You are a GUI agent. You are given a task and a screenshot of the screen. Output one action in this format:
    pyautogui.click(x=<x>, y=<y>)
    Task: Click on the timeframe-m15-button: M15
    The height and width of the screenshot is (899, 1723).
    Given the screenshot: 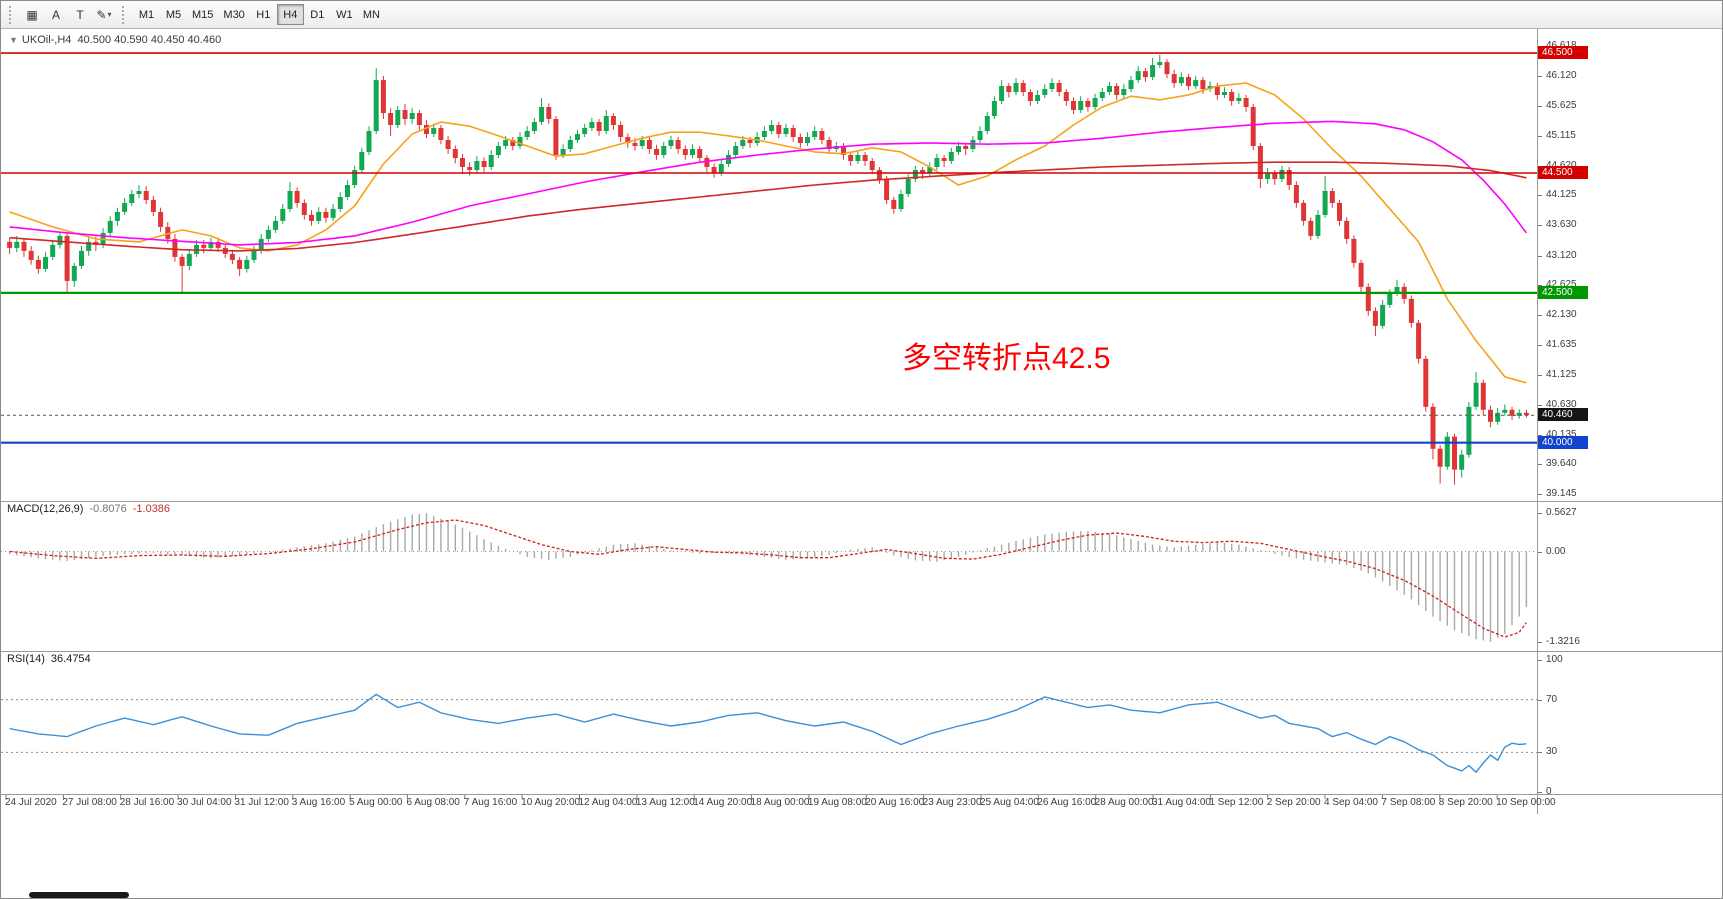 What is the action you would take?
    pyautogui.click(x=203, y=14)
    